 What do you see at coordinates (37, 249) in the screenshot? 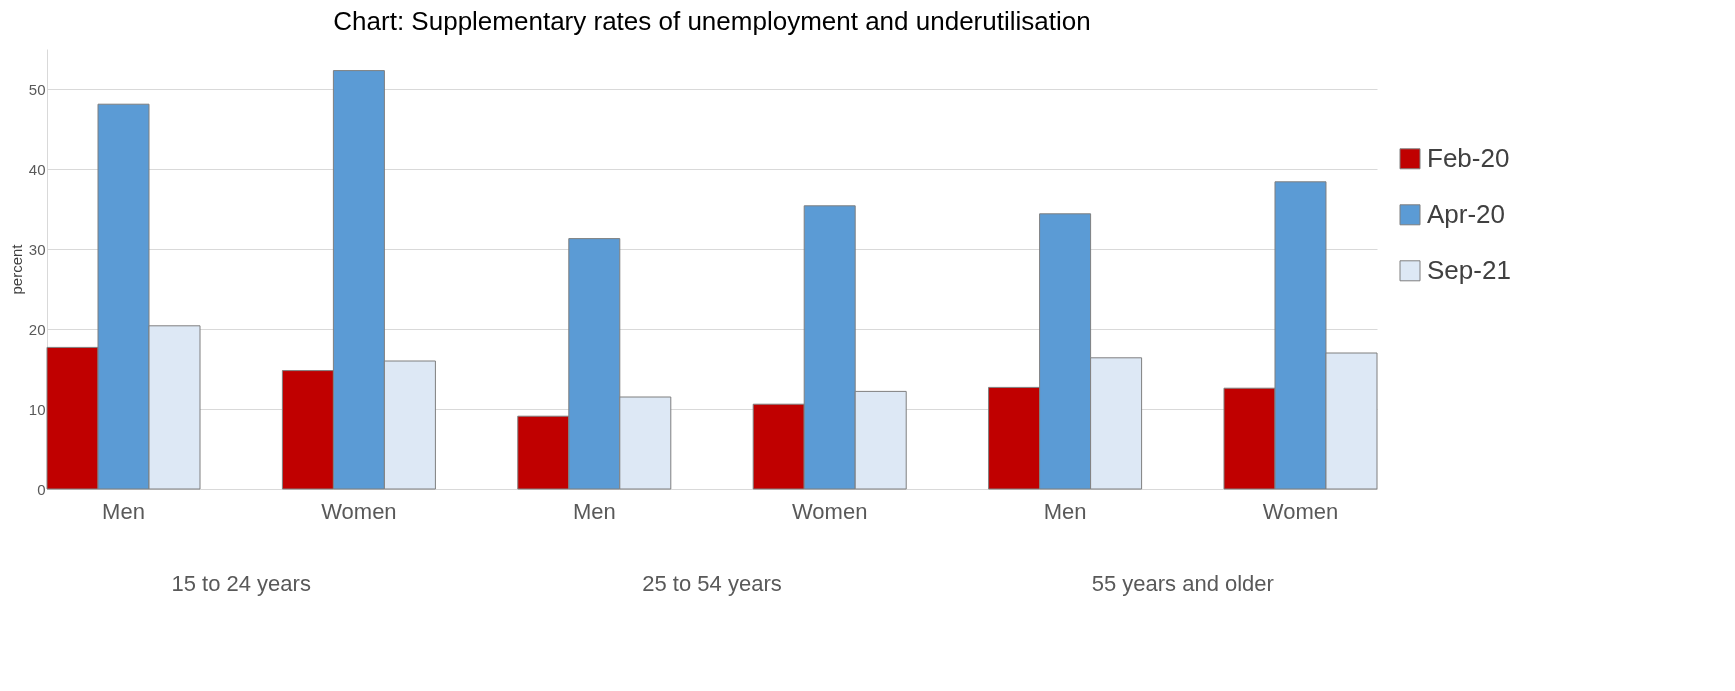
I see `y-tick-label: 30` at bounding box center [37, 249].